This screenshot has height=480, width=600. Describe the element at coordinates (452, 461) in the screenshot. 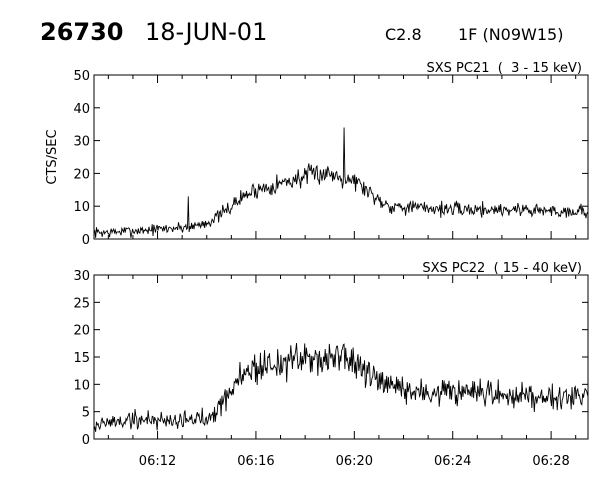

I see `x-tick-label: 06:24` at that location.